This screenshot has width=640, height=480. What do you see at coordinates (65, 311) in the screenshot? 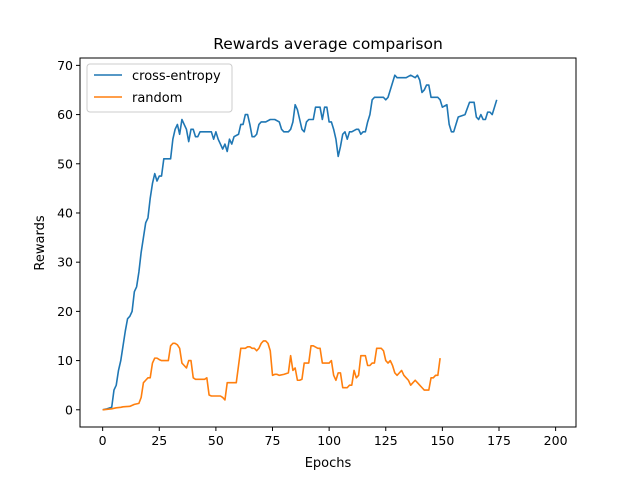
I see `y-tick-label: 20` at bounding box center [65, 311].